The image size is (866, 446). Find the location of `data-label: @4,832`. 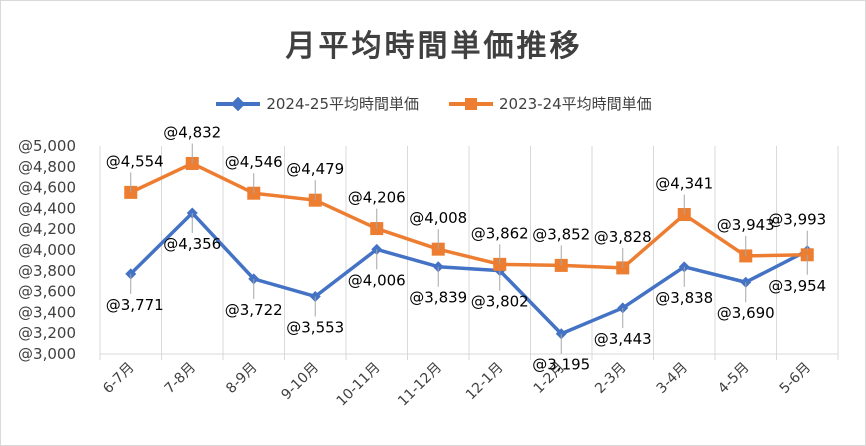

data-label: @4,832 is located at coordinates (192, 132).